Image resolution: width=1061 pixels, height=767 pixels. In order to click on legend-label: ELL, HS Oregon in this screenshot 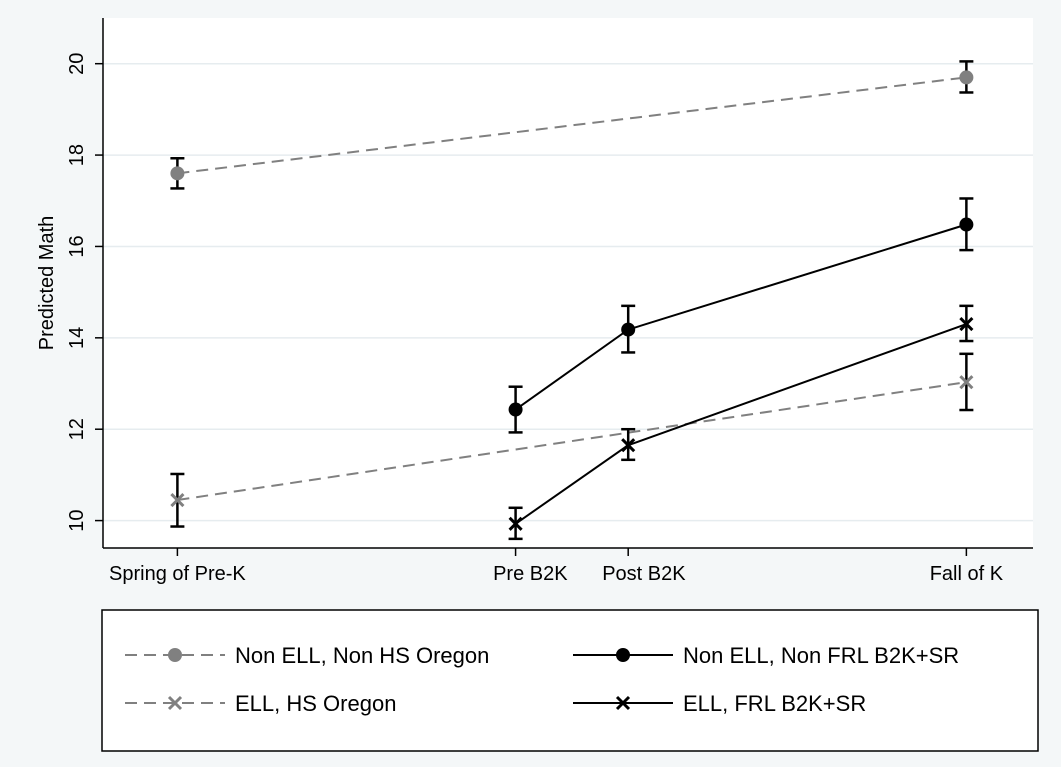, I will do `click(315, 703)`.